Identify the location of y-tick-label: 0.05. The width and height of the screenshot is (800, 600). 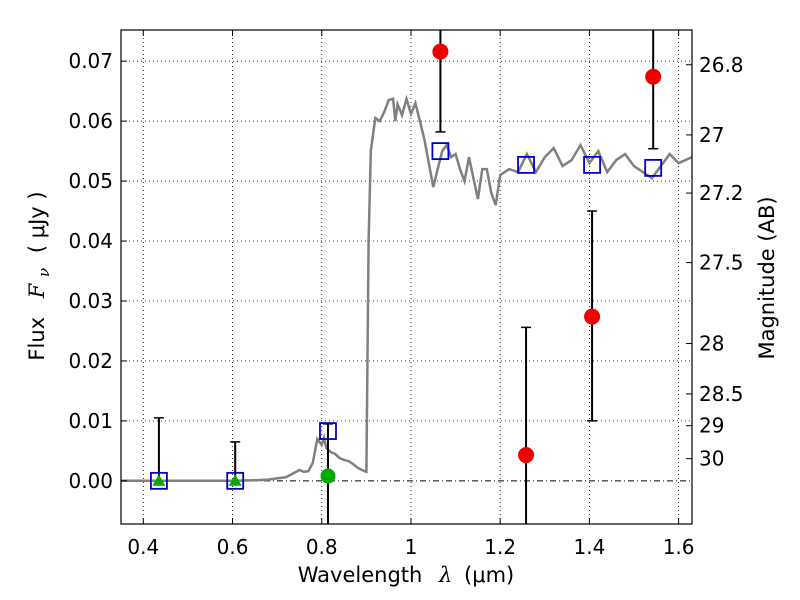
(90, 181).